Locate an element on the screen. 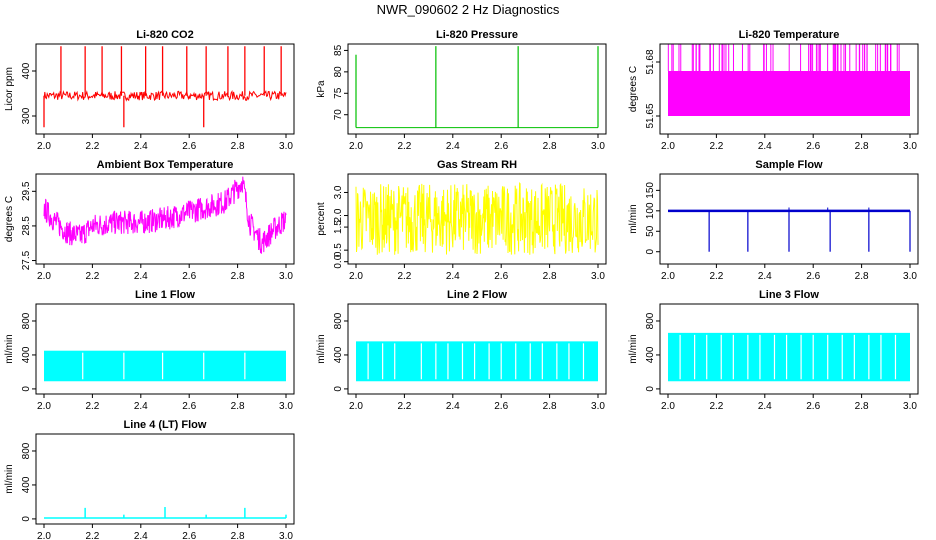 This screenshot has width=936, height=540. panel-title: Line 4 (LT) Flow is located at coordinates (165, 425).